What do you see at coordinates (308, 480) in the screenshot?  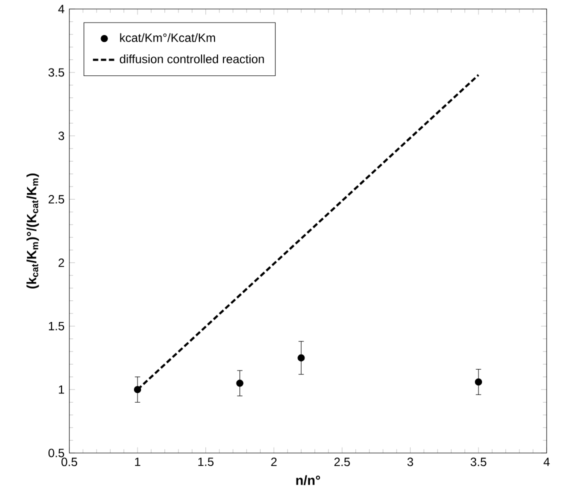 I see `x-axis-title: n/n°` at bounding box center [308, 480].